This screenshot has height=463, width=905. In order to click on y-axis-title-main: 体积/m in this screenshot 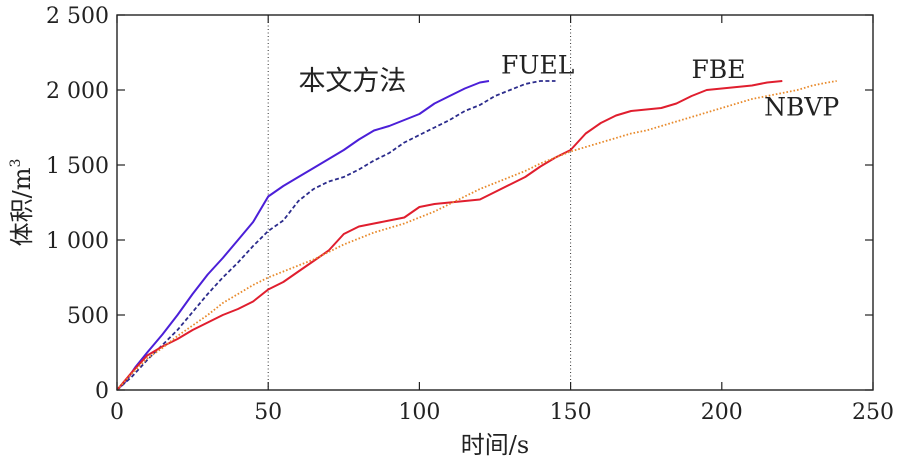, I will do `click(22, 206)`.